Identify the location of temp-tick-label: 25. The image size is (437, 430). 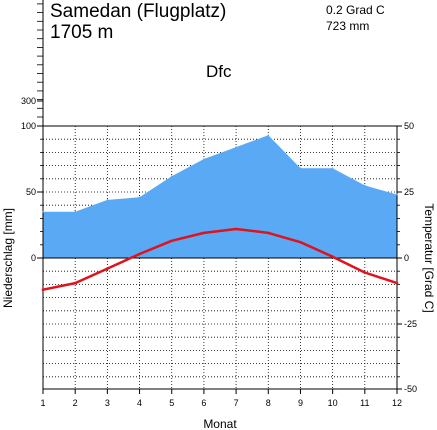
(409, 192).